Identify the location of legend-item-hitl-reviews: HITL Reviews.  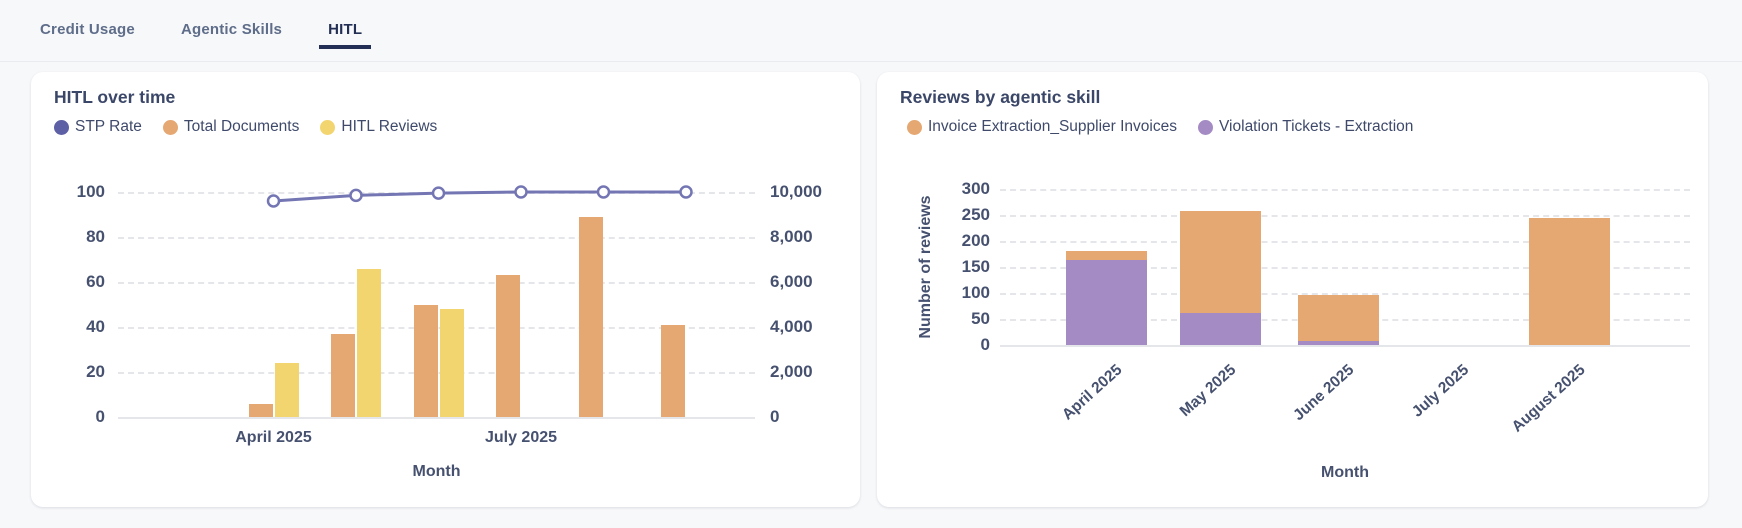
(378, 127).